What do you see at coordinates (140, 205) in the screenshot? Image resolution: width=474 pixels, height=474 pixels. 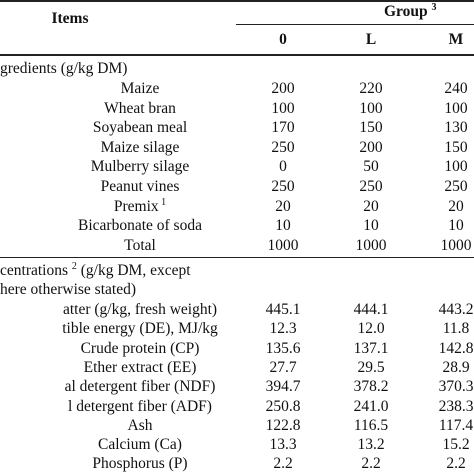 I see `ingredient-row-label: Premix 1` at bounding box center [140, 205].